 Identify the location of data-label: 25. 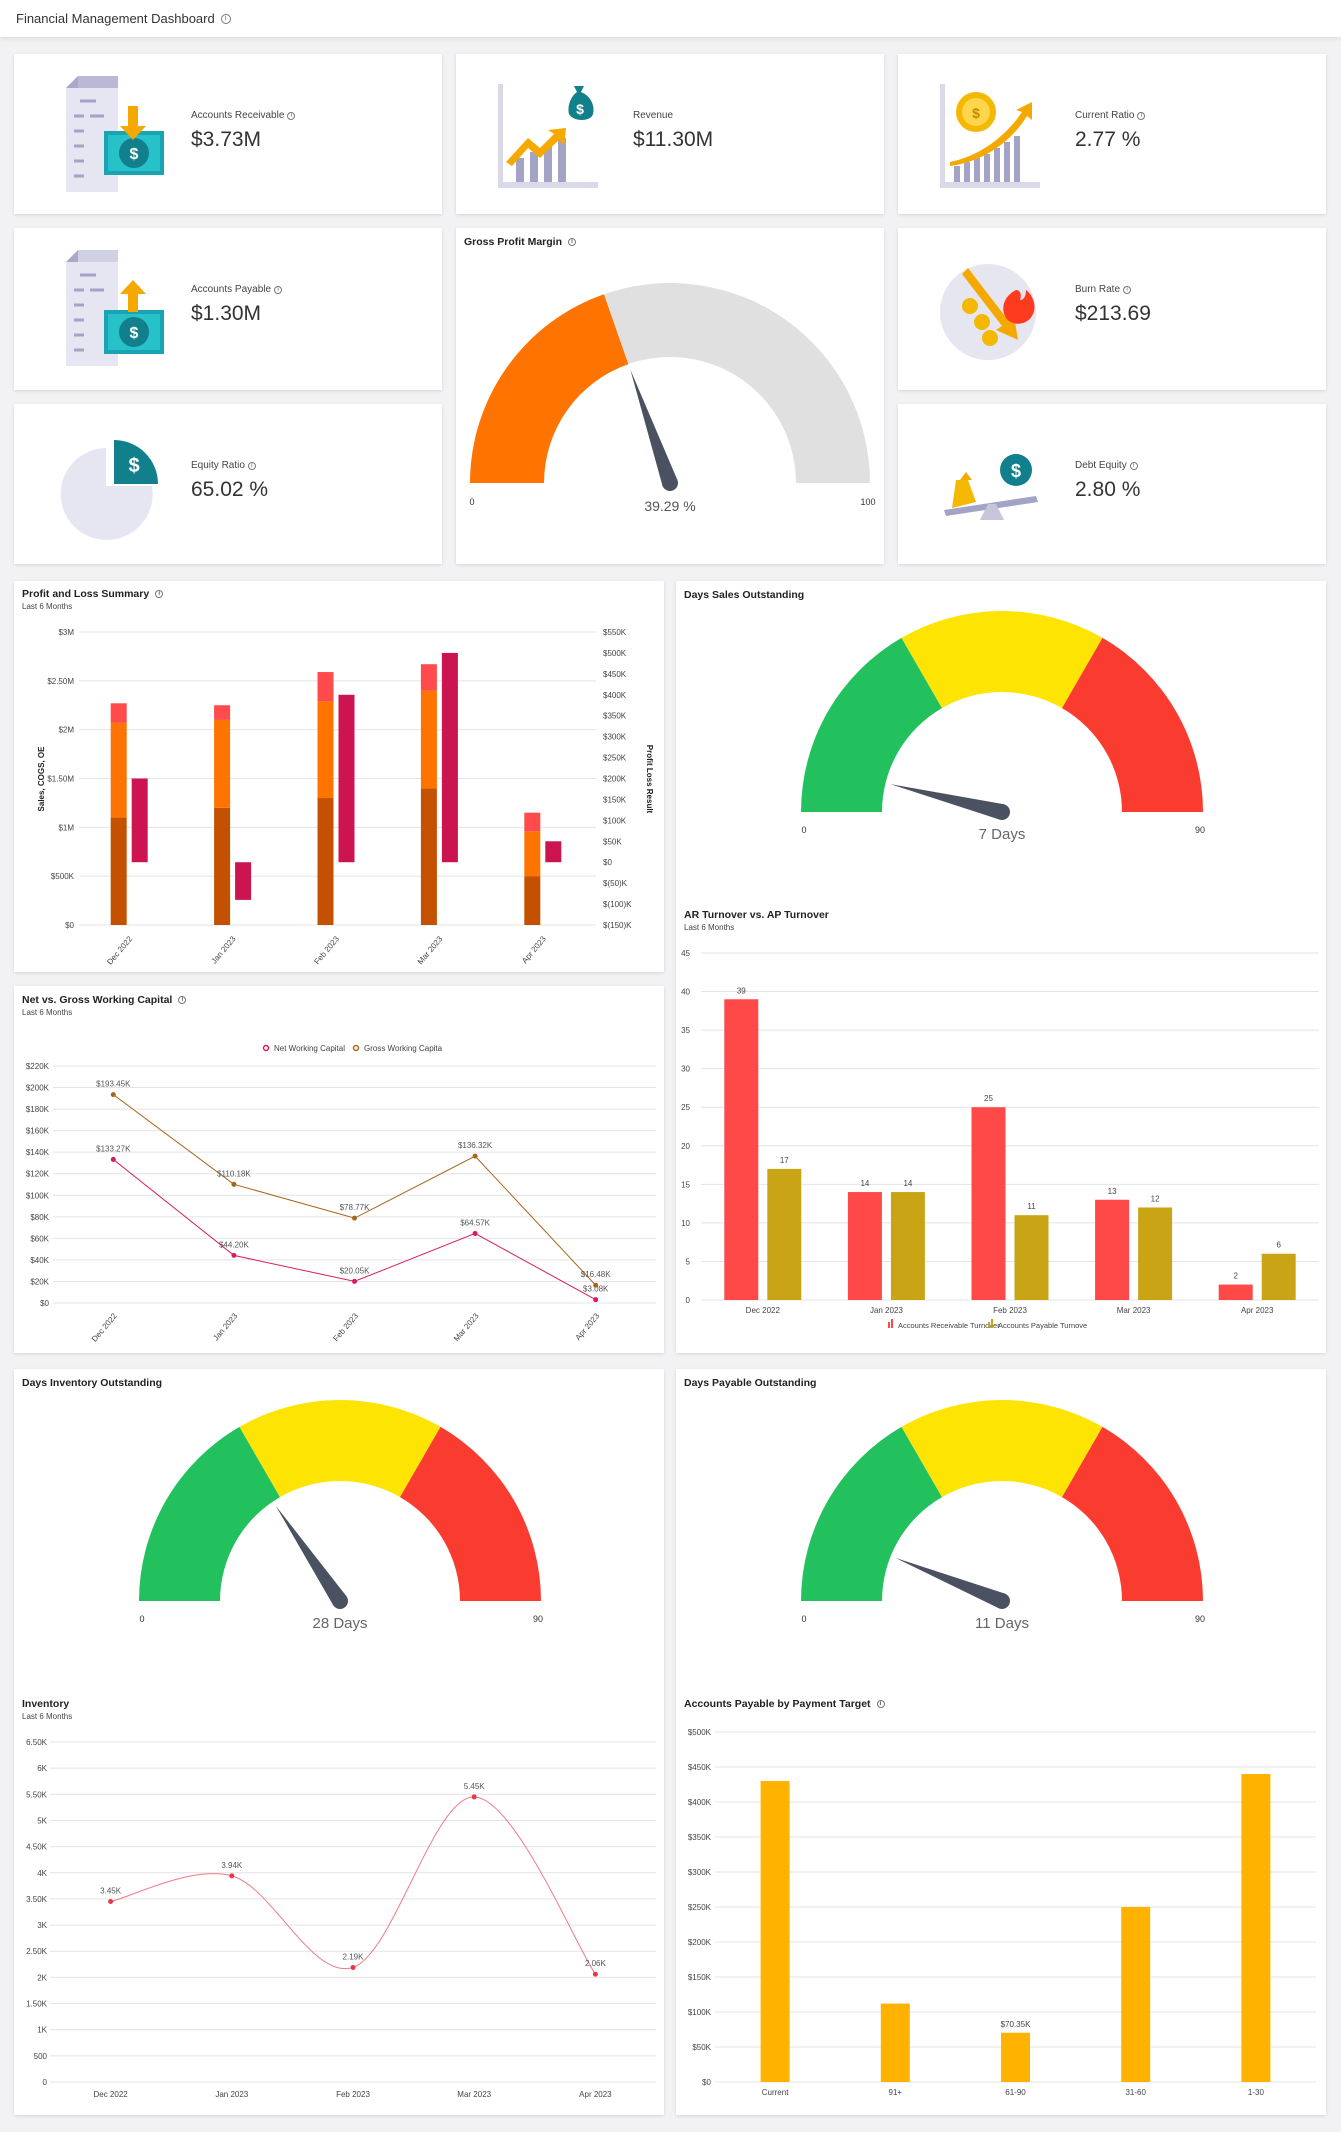
(988, 1098).